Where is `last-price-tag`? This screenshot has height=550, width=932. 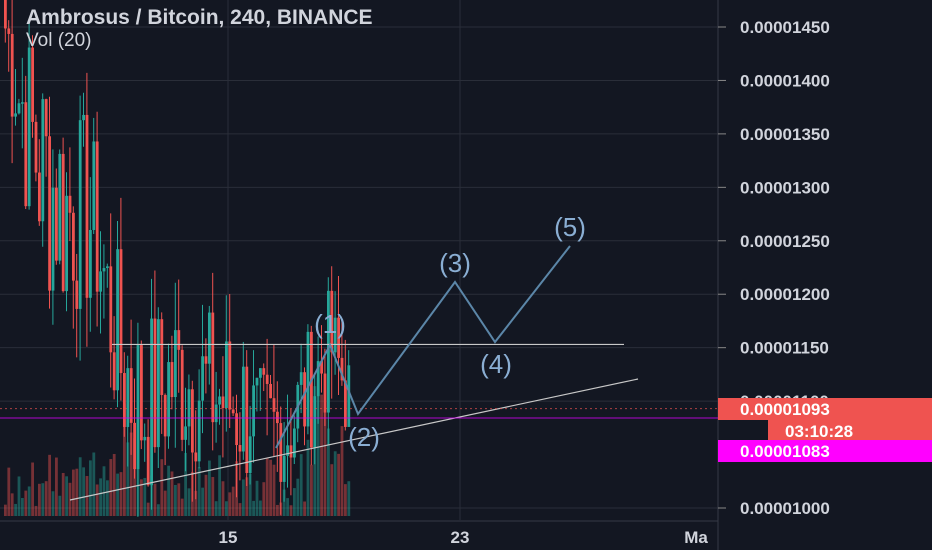
last-price-tag is located at coordinates (825, 409).